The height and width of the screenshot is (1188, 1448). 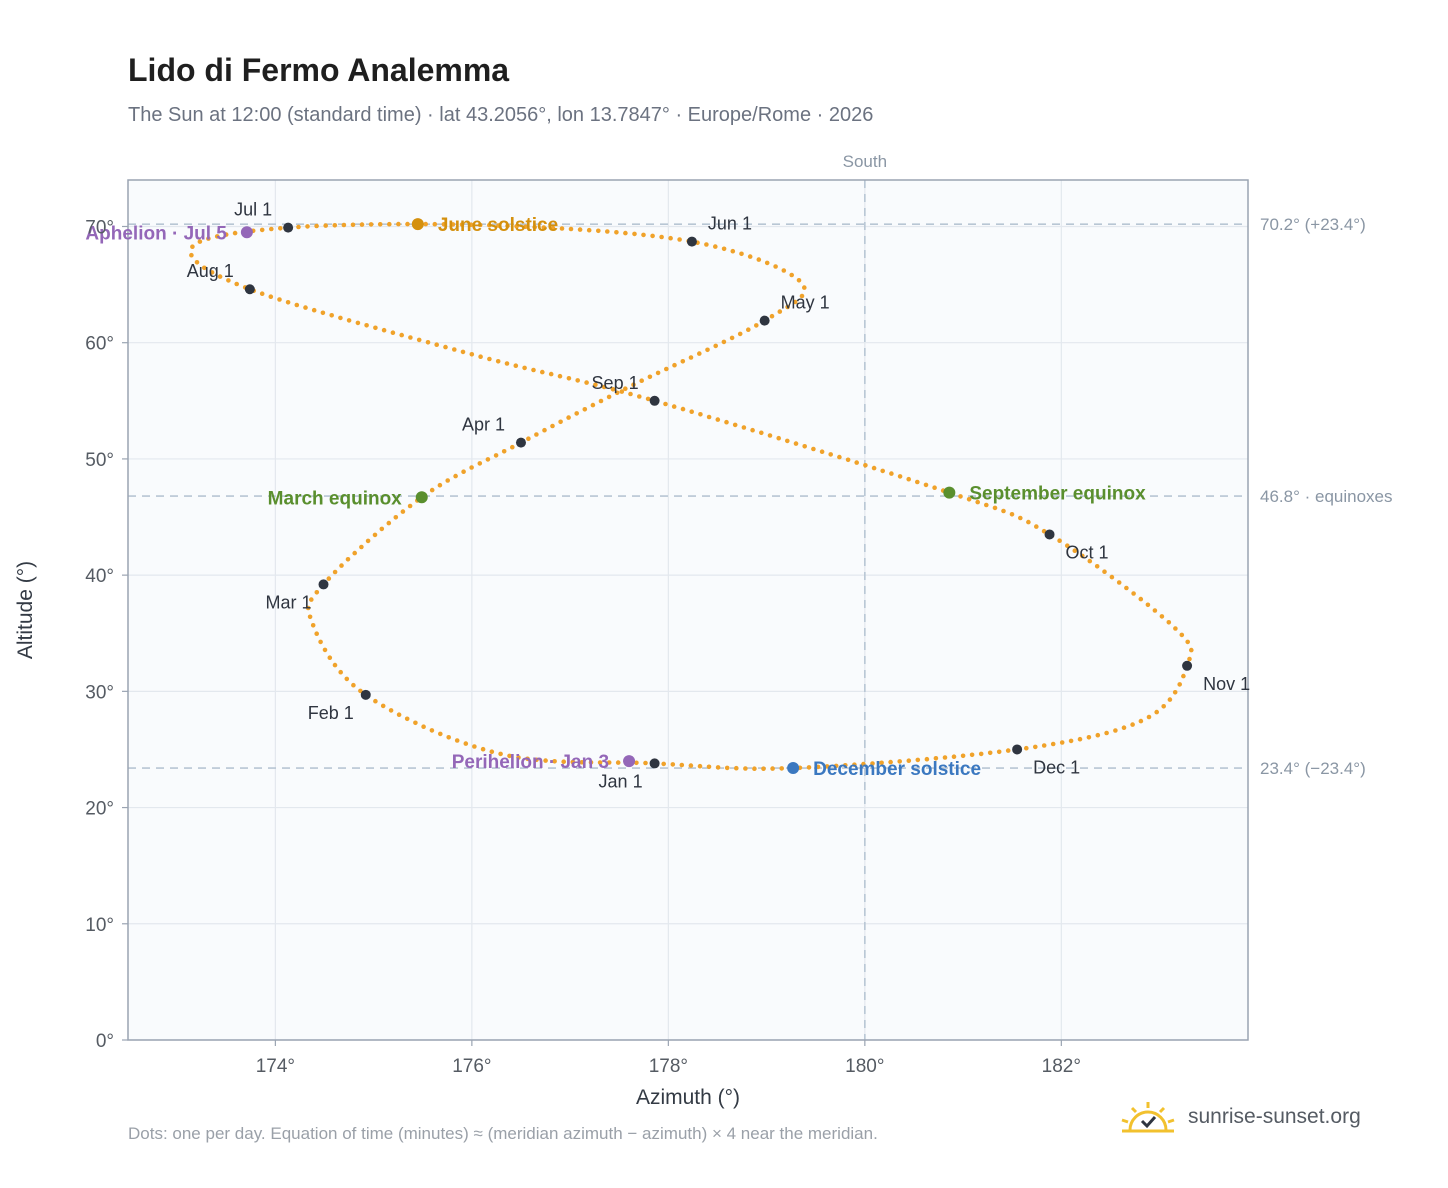 What do you see at coordinates (319, 70) in the screenshot?
I see `page-title: Lido di Fermo Analemma` at bounding box center [319, 70].